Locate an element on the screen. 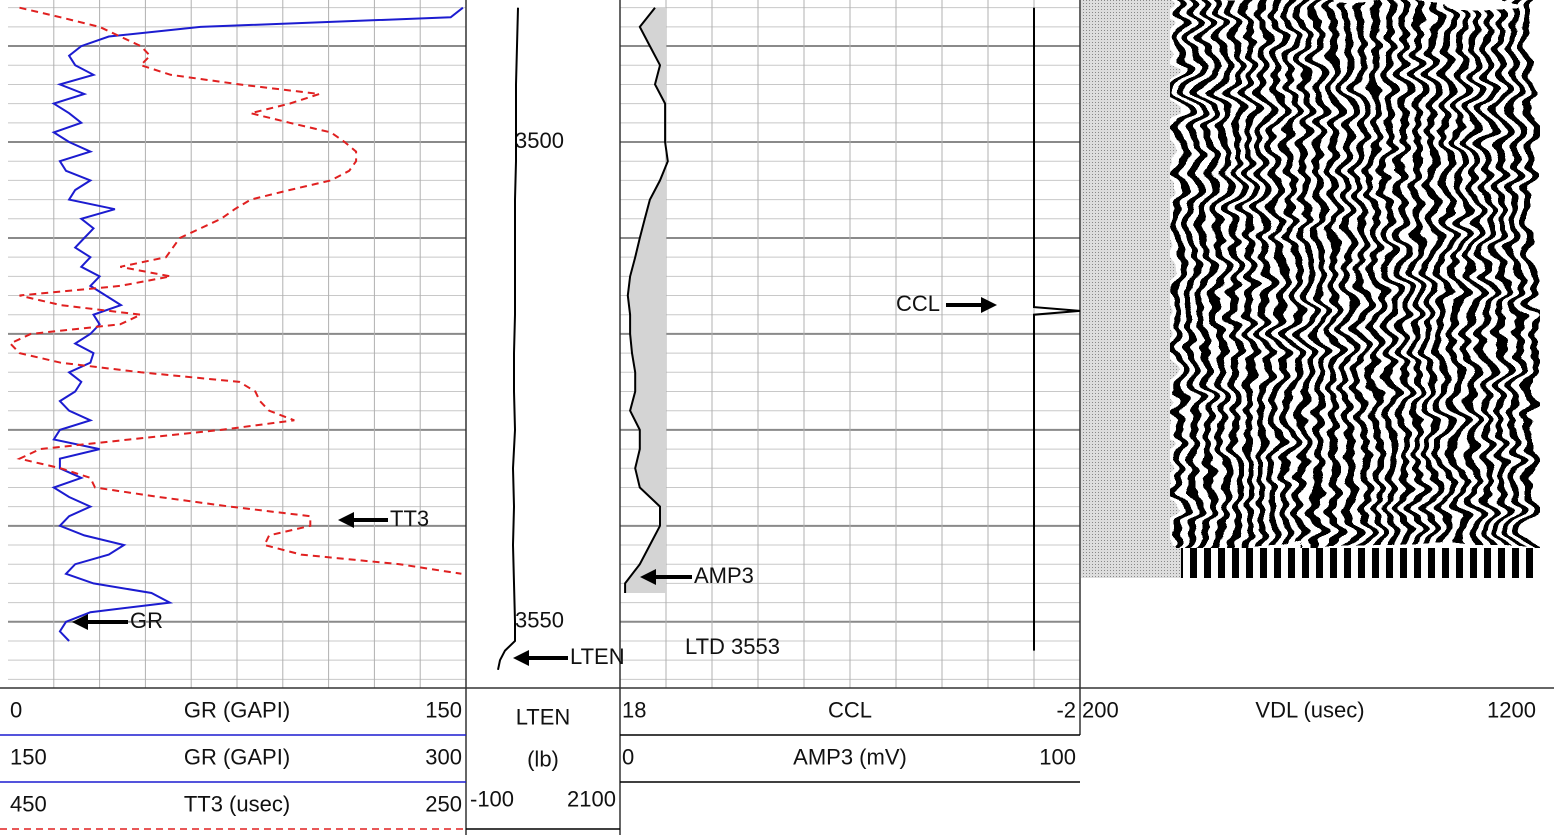 The height and width of the screenshot is (840, 1554). curve-label: AMP3 is located at coordinates (724, 575).